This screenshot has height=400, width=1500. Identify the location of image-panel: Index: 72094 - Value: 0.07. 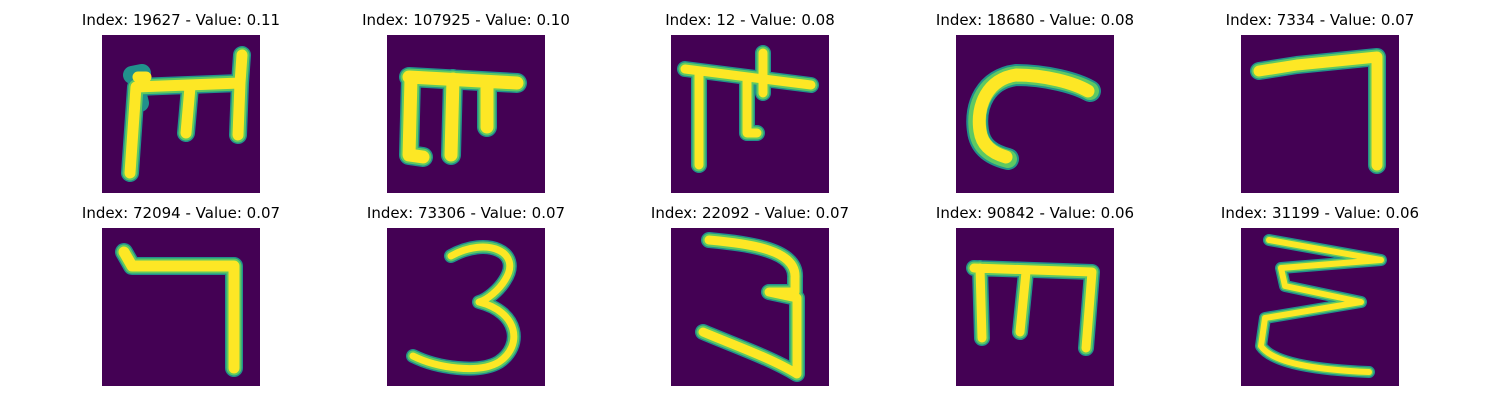
(181, 295).